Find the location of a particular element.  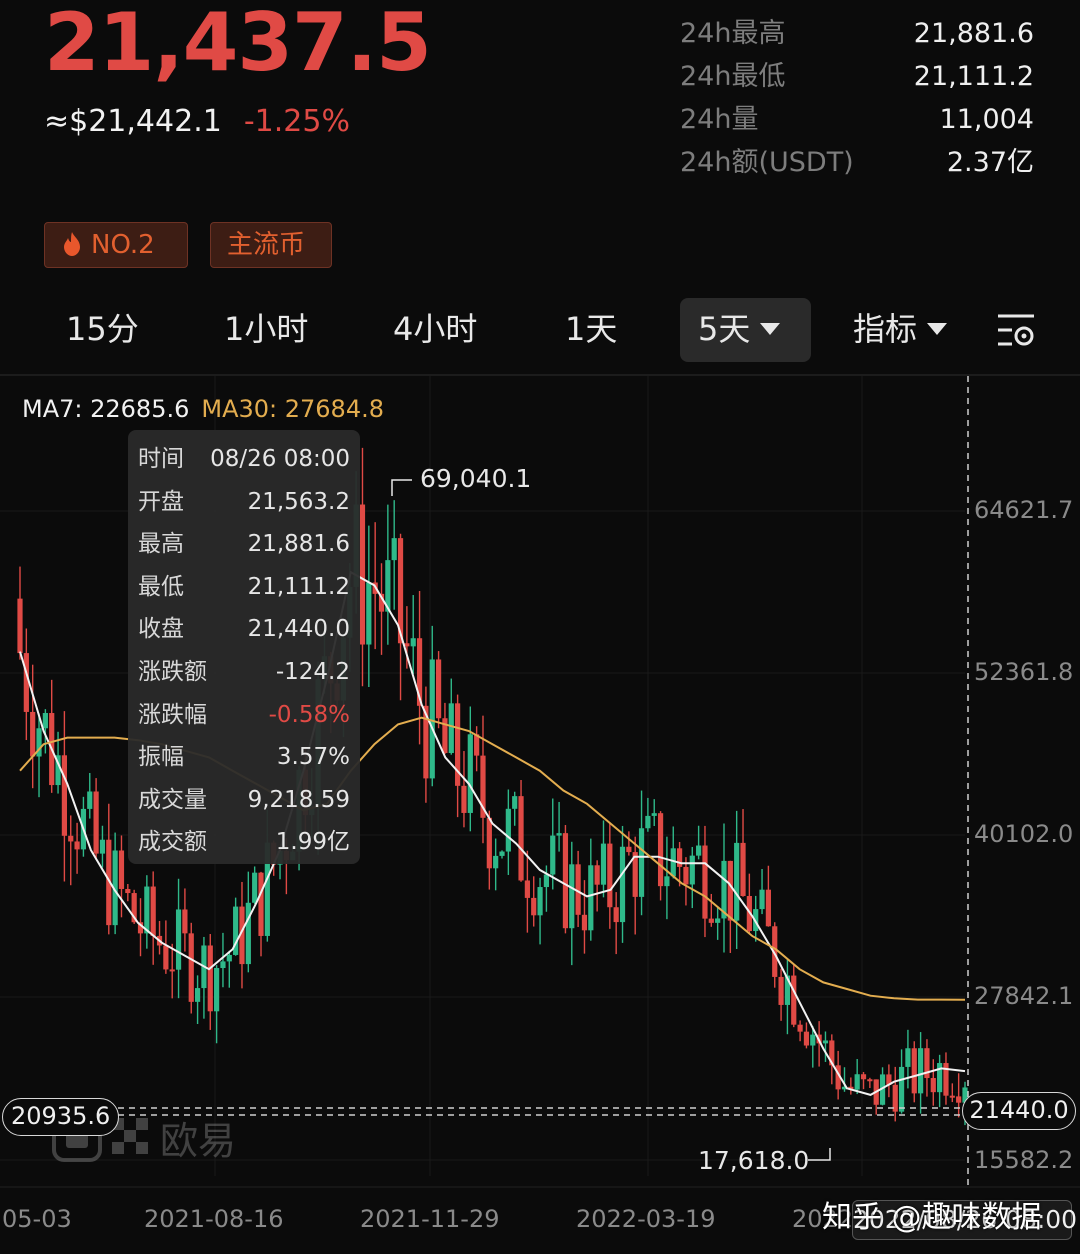

high-price-label: 69,040.1 is located at coordinates (476, 478).